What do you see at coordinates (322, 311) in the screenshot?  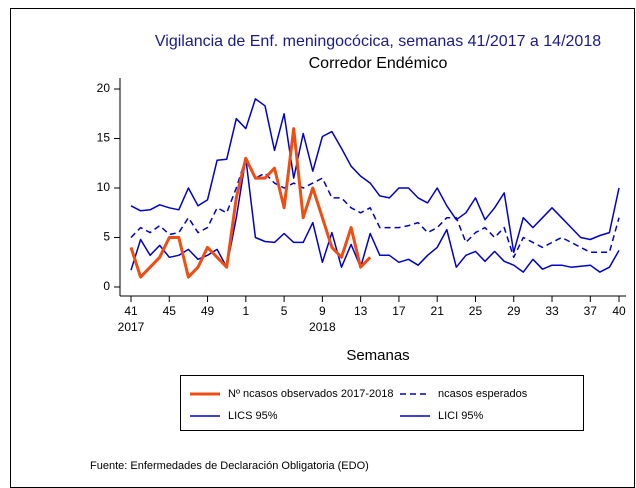 I see `x-tick-label: 9` at bounding box center [322, 311].